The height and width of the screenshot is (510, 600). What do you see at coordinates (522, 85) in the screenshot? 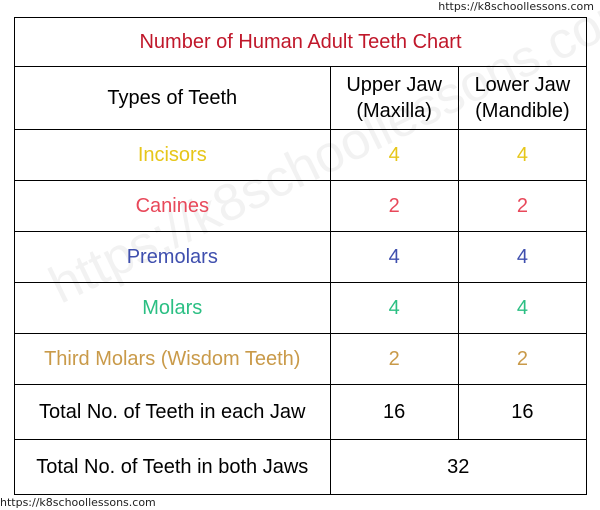
I see `header-lower-jaw-line1: Lower Jaw` at bounding box center [522, 85].